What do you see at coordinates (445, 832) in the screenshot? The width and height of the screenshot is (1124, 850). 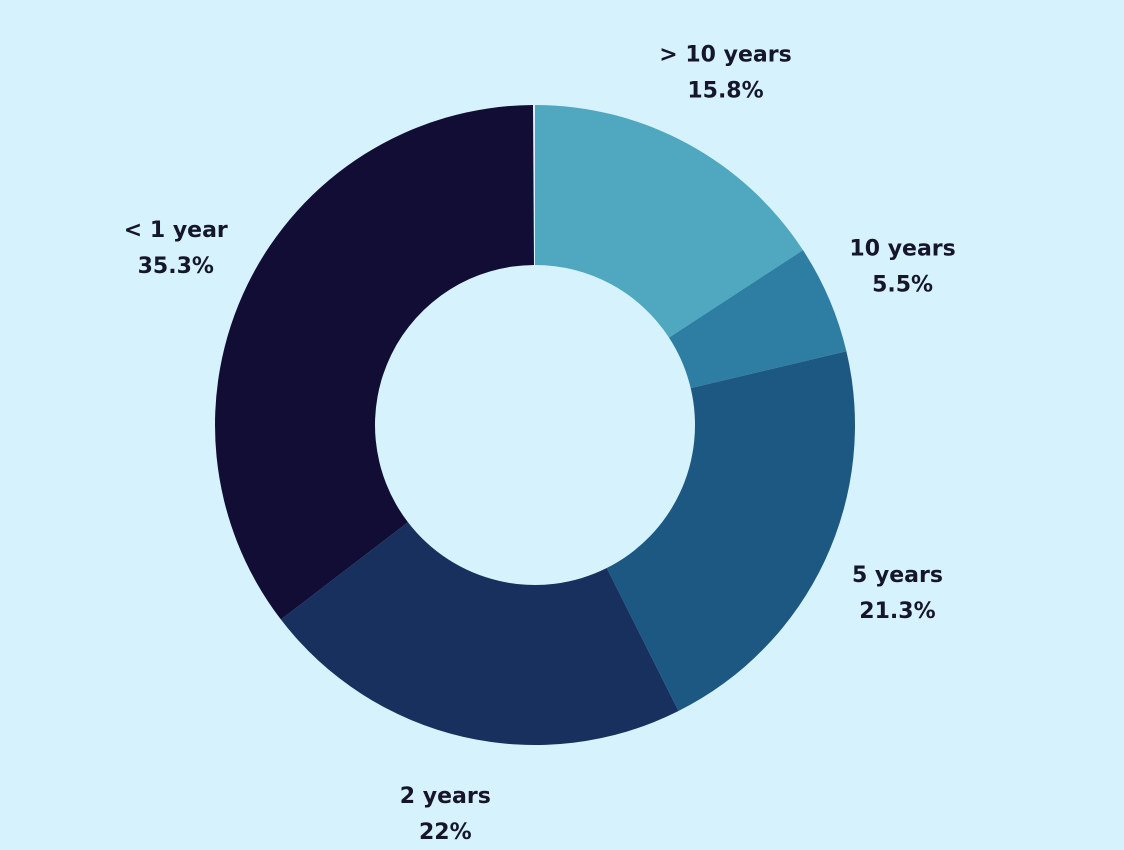 I see `slice-value-label: 22%` at bounding box center [445, 832].